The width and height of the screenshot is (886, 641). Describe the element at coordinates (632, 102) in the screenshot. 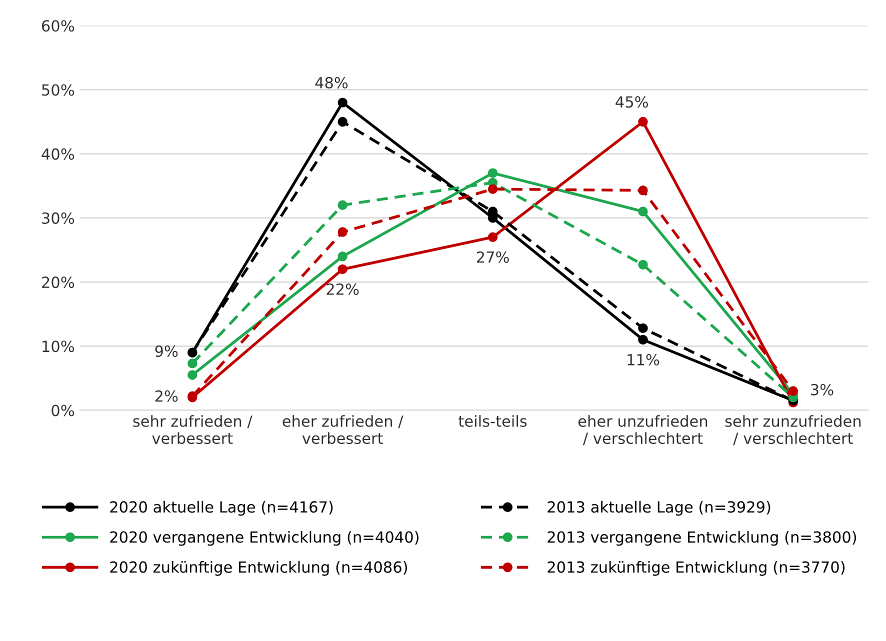

I see `data-label: 45%` at that location.